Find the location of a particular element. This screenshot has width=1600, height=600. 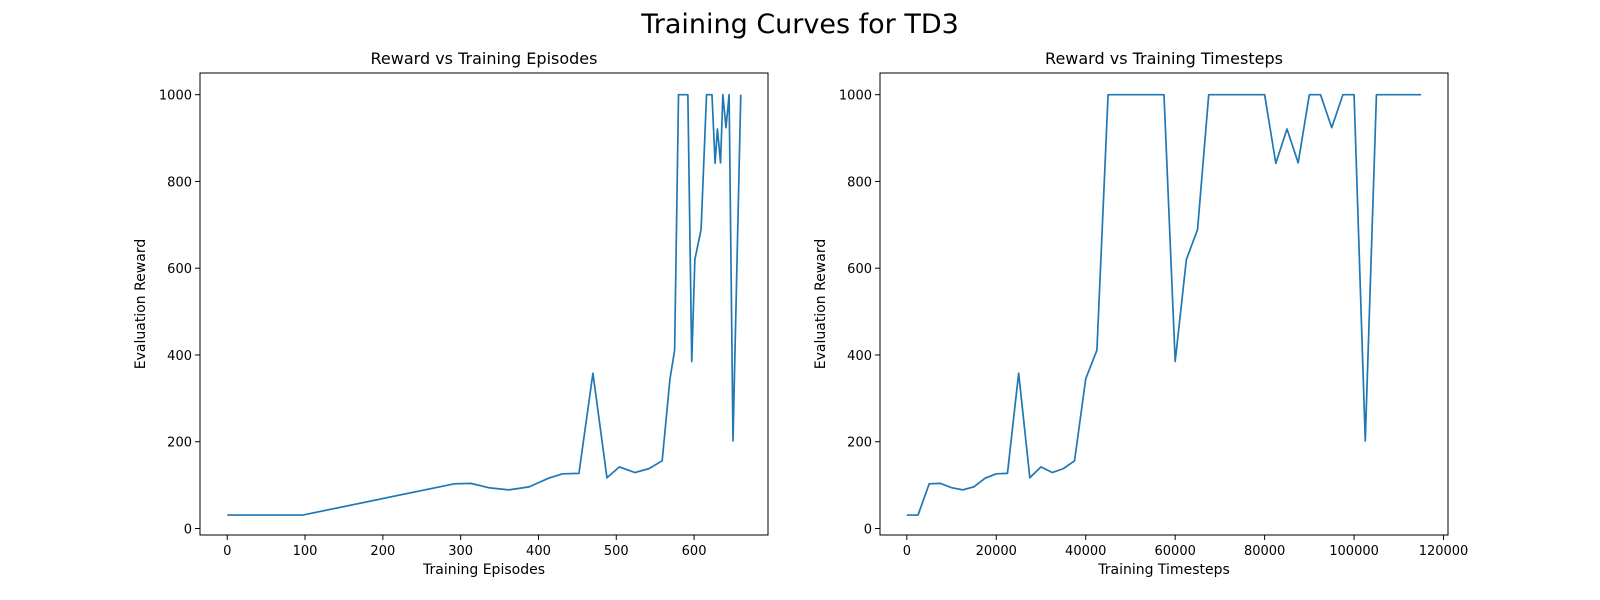

y-tick-label: 200 is located at coordinates (179, 443).